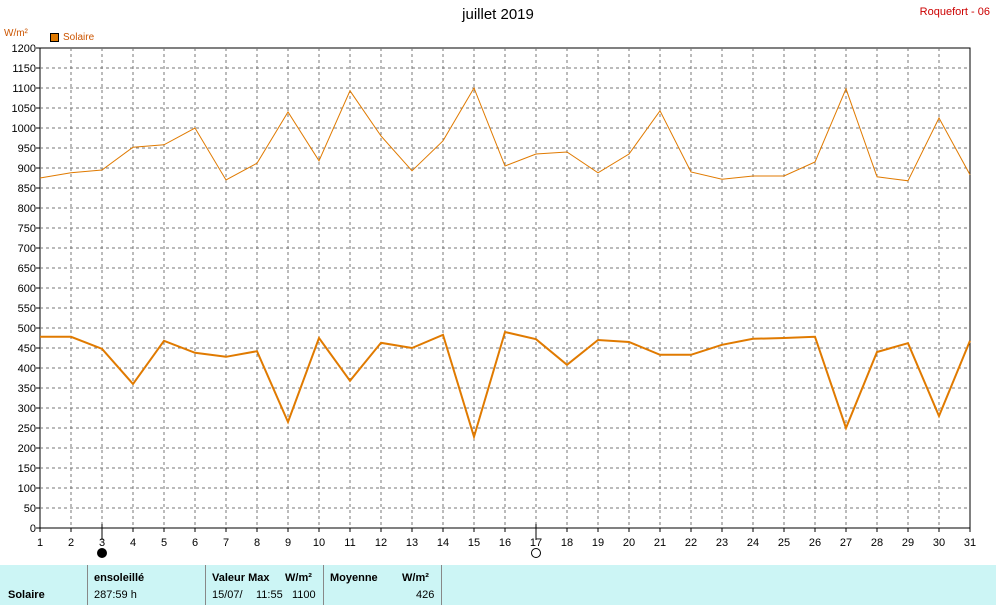 This screenshot has height=605, width=996. What do you see at coordinates (44, 585) in the screenshot?
I see `summary-series-cell: Solaire` at bounding box center [44, 585].